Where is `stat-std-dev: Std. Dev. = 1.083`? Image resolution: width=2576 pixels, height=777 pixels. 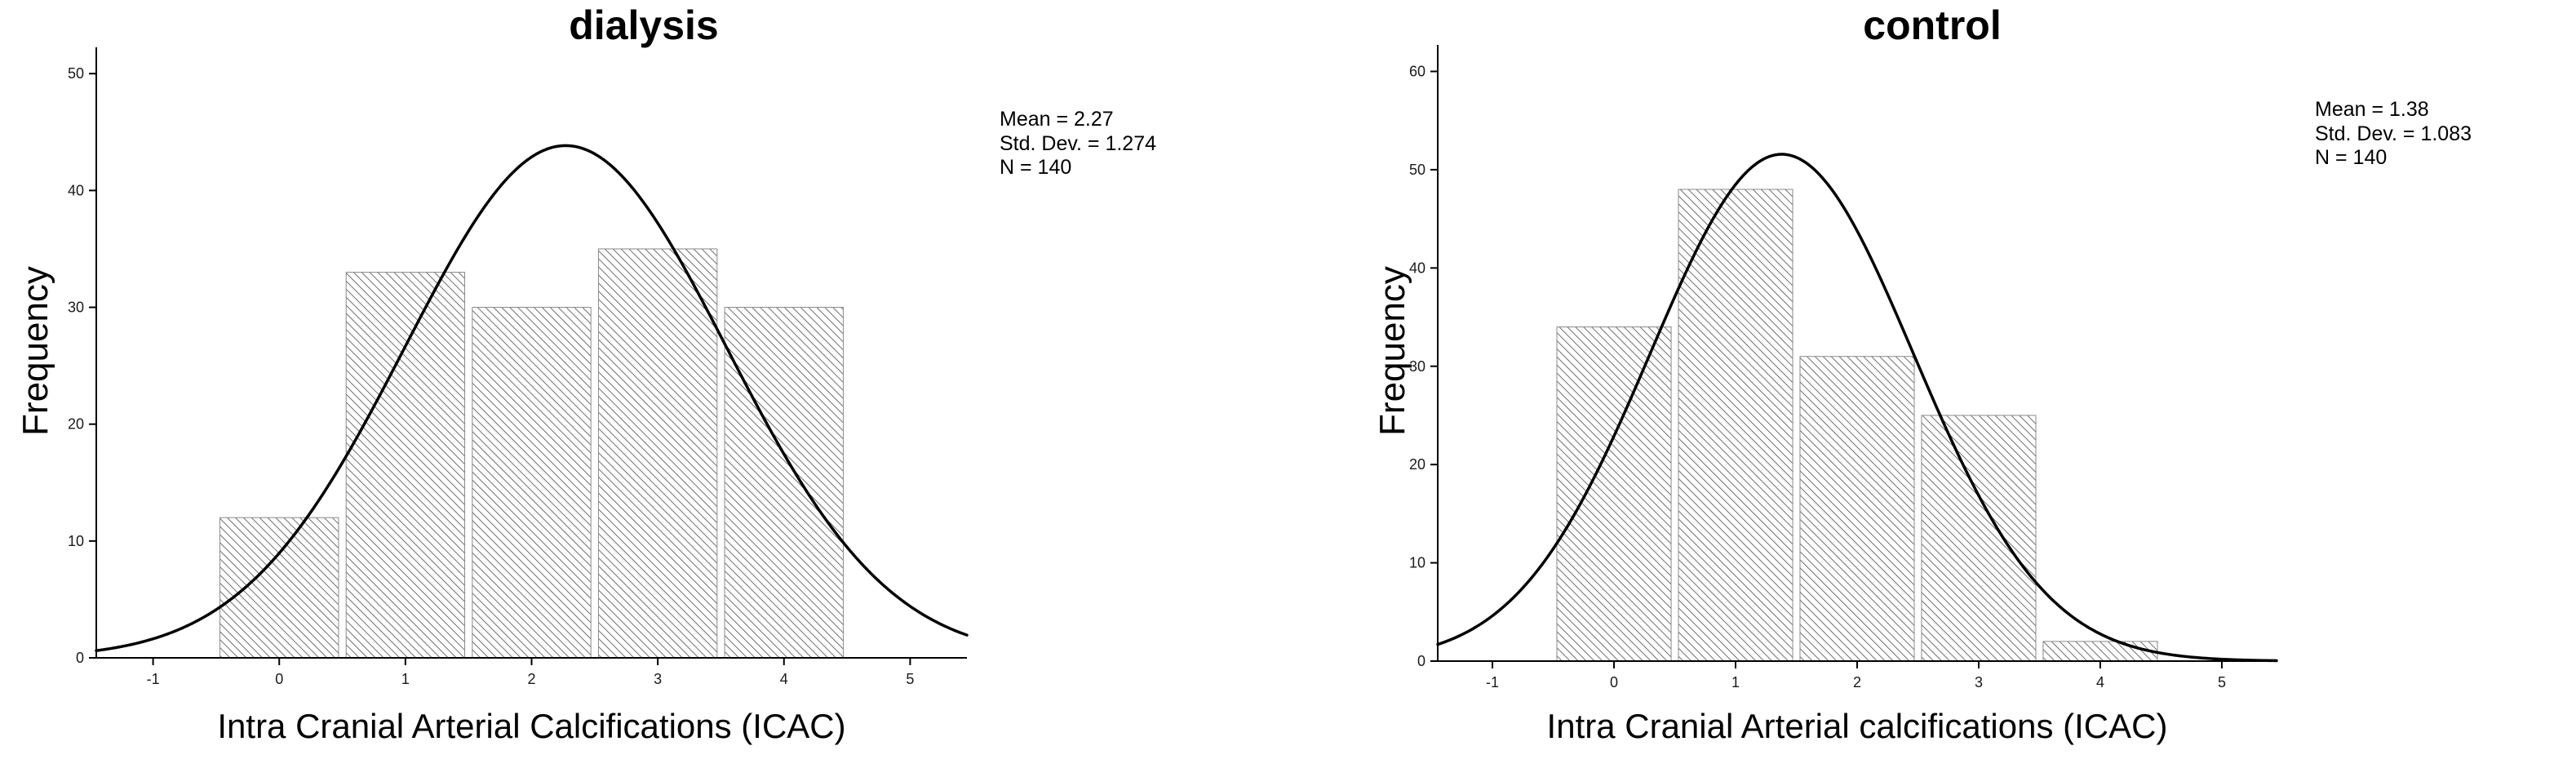 stat-std-dev: Std. Dev. = 1.083 is located at coordinates (2393, 133).